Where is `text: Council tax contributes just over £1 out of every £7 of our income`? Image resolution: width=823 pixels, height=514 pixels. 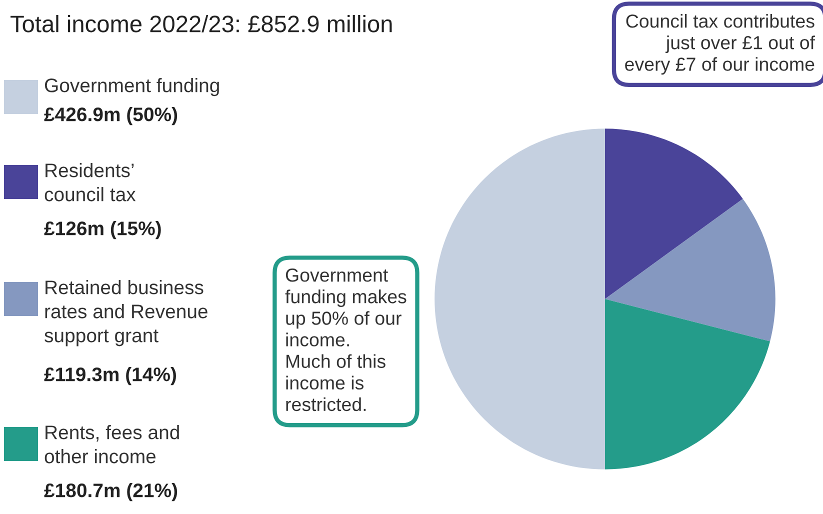
text: Council tax contributes just over £1 out of every £7 of our income is located at coordinates (720, 44).